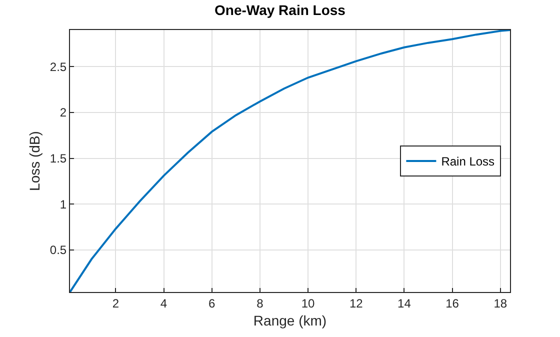  I want to click on x-tick-label: 10, so click(308, 303).